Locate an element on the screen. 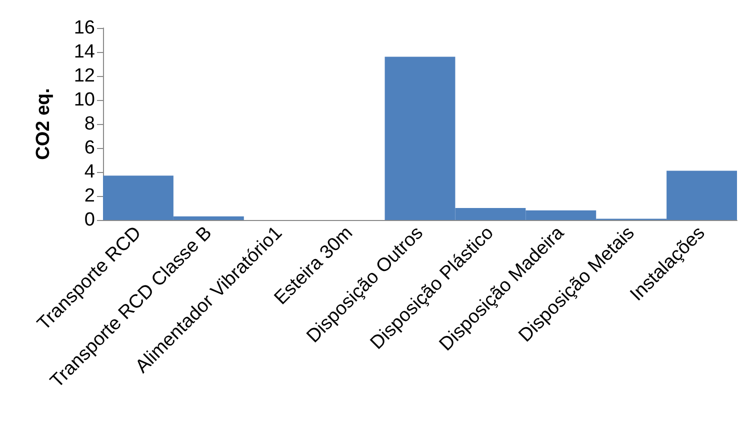  y-tick-label: 0 is located at coordinates (89, 220).